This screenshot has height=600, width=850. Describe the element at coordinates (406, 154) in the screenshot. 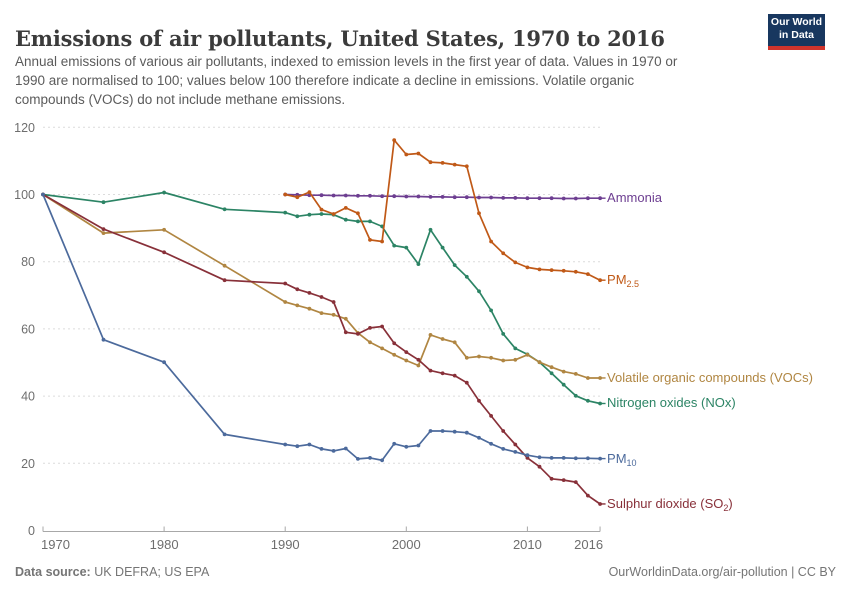

I see `point-pm25-2000` at that location.